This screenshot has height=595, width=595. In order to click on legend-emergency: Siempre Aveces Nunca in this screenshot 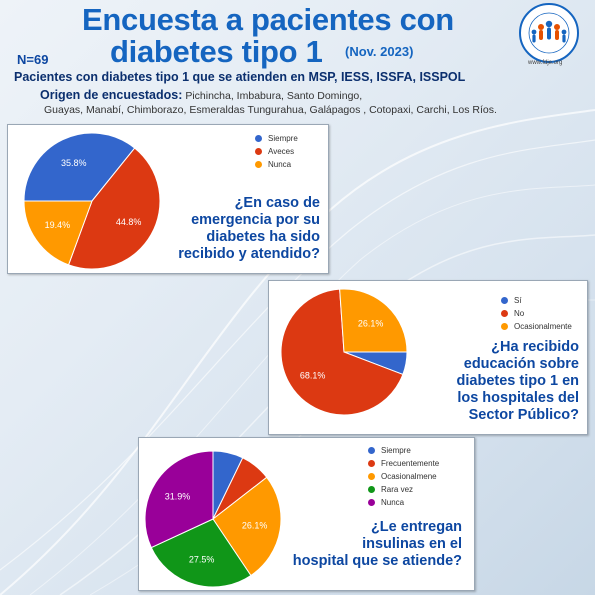, I will do `click(276, 151)`.